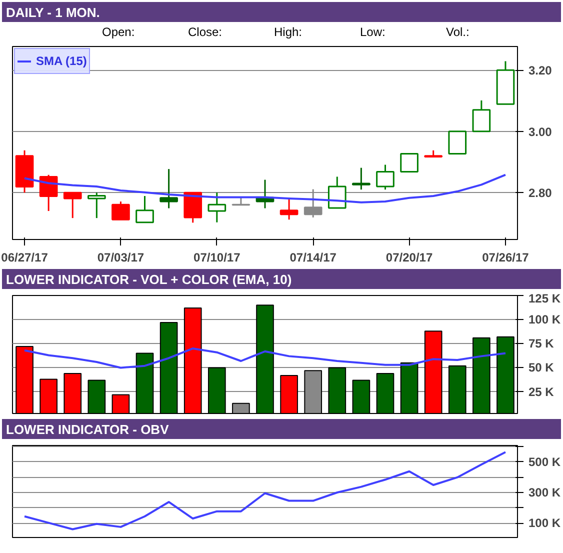 The image size is (563, 553). I want to click on x-tick-label: 07/10/17, so click(217, 257).